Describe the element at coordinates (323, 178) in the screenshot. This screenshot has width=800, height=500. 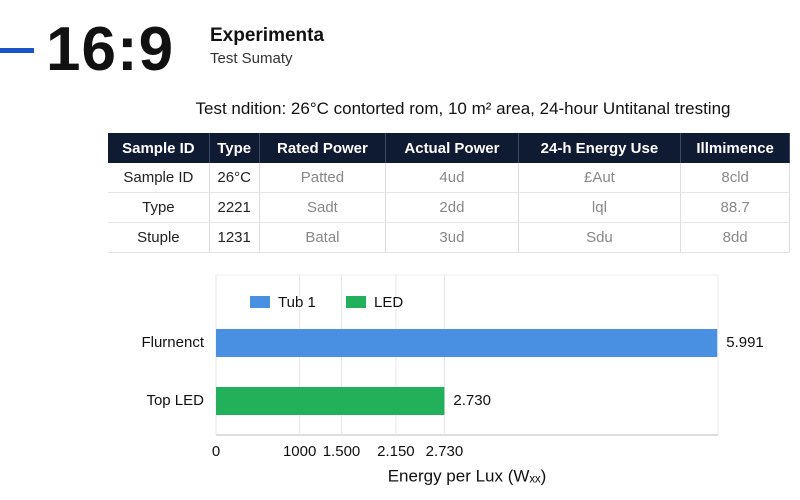
I see `table-cell: Patted` at that location.